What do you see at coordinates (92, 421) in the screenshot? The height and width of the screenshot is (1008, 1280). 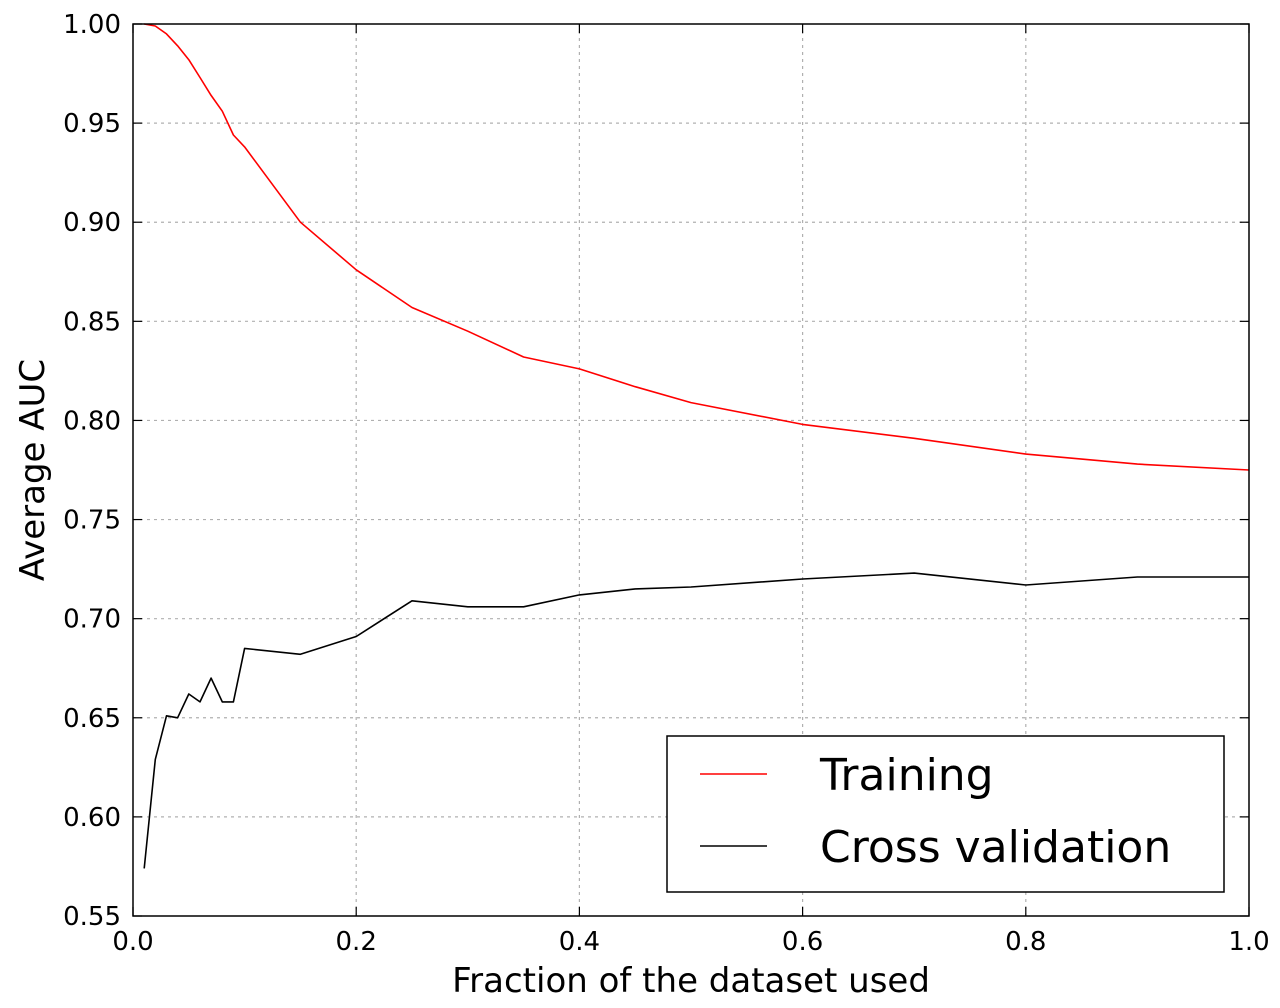 I see `y-tick-label: 0.80` at bounding box center [92, 421].